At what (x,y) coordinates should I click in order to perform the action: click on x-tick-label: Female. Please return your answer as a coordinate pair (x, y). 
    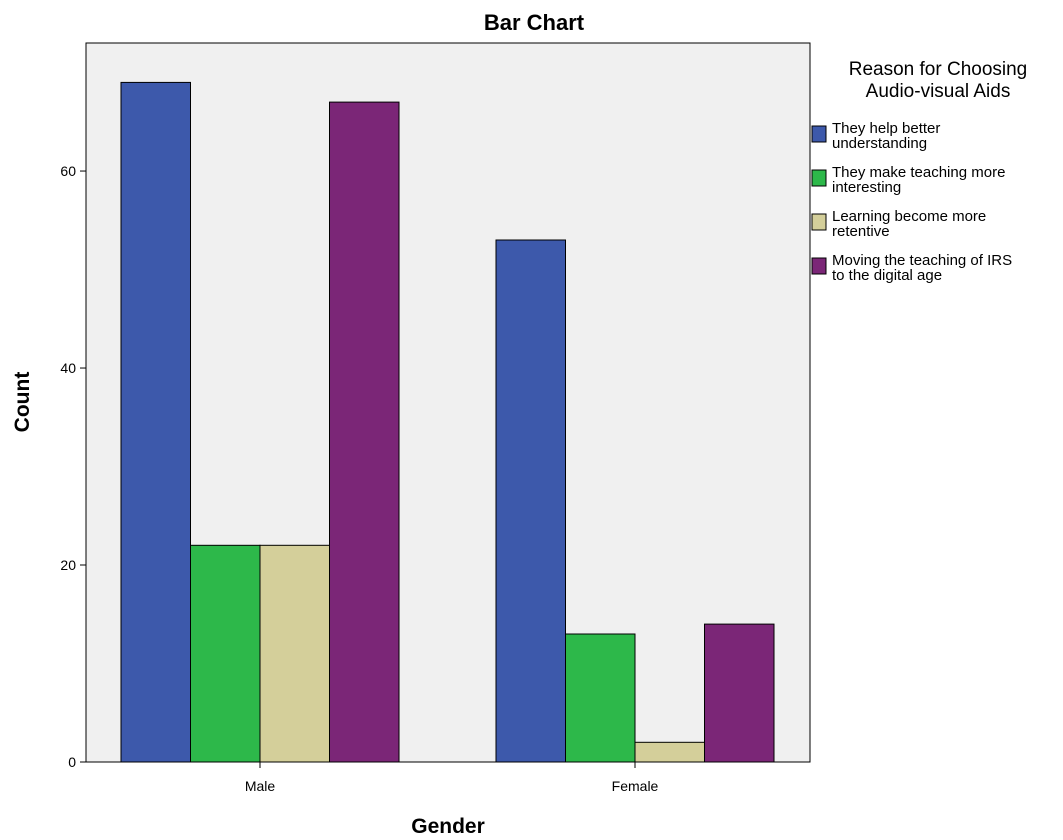
    Looking at the image, I should click on (635, 786).